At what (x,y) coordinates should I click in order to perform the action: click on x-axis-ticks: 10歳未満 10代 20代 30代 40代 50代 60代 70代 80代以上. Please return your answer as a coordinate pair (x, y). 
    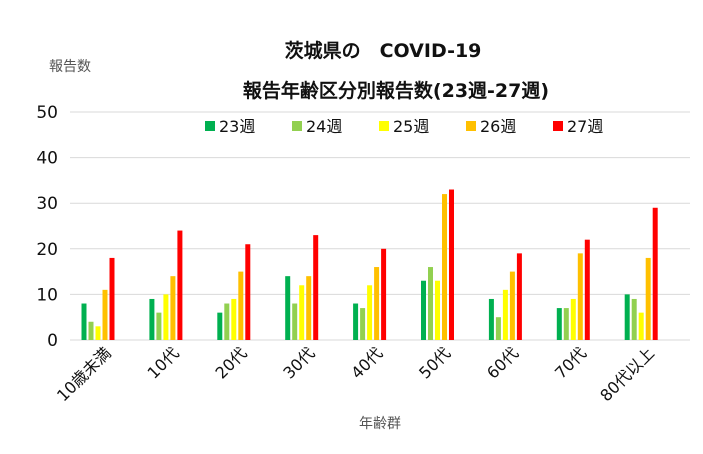
    Looking at the image, I should click on (355, 374).